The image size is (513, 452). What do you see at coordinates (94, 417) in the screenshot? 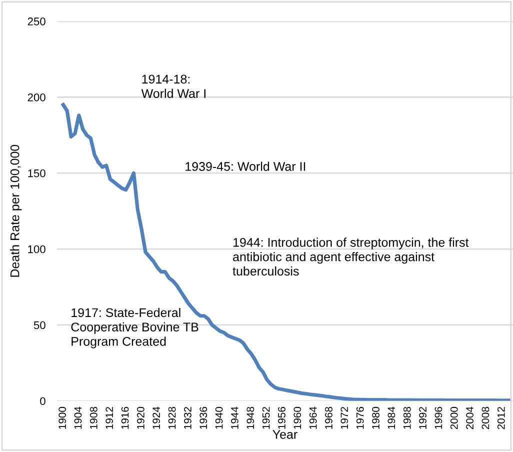
I see `x-tick-label: 1908` at bounding box center [94, 417].